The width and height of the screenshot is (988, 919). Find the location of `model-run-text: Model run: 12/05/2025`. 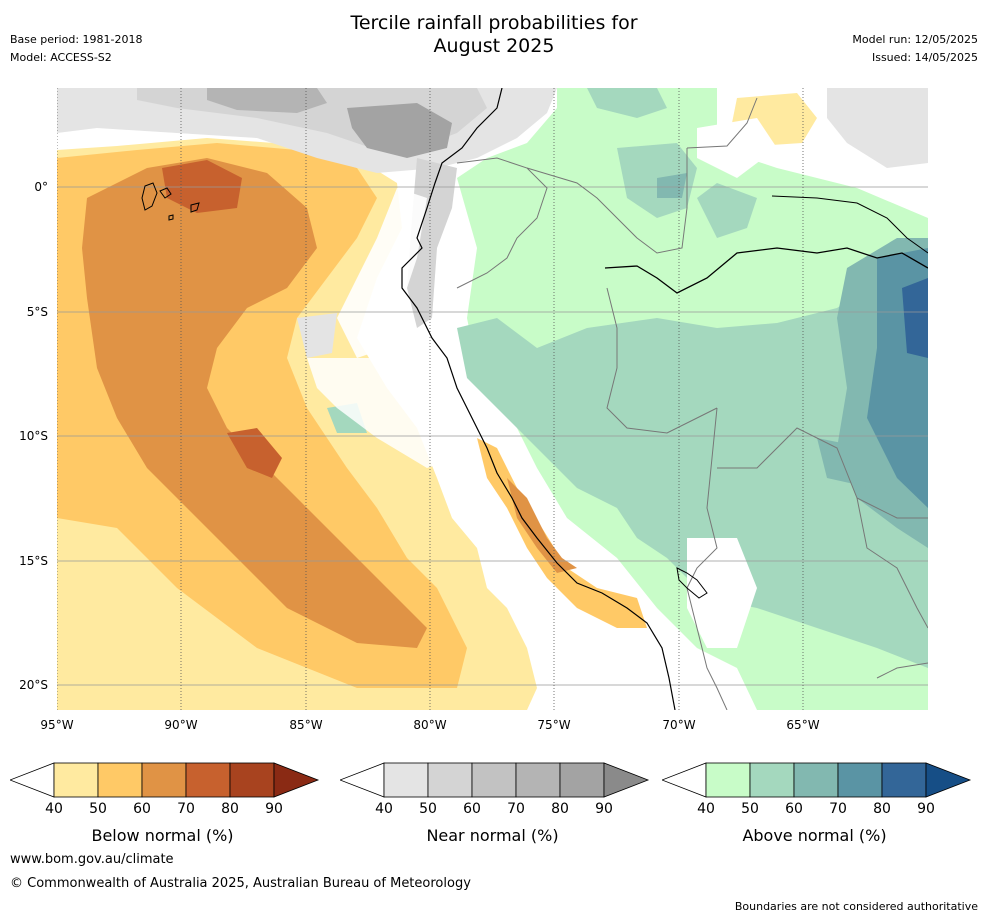

model-run-text: Model run: 12/05/2025 is located at coordinates (915, 39).